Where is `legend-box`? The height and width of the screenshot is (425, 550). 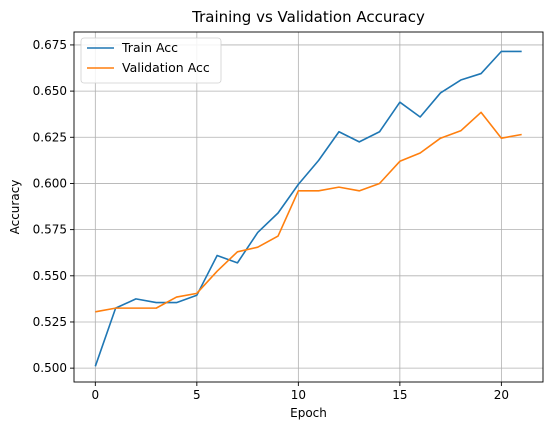
legend-box is located at coordinates (151, 60).